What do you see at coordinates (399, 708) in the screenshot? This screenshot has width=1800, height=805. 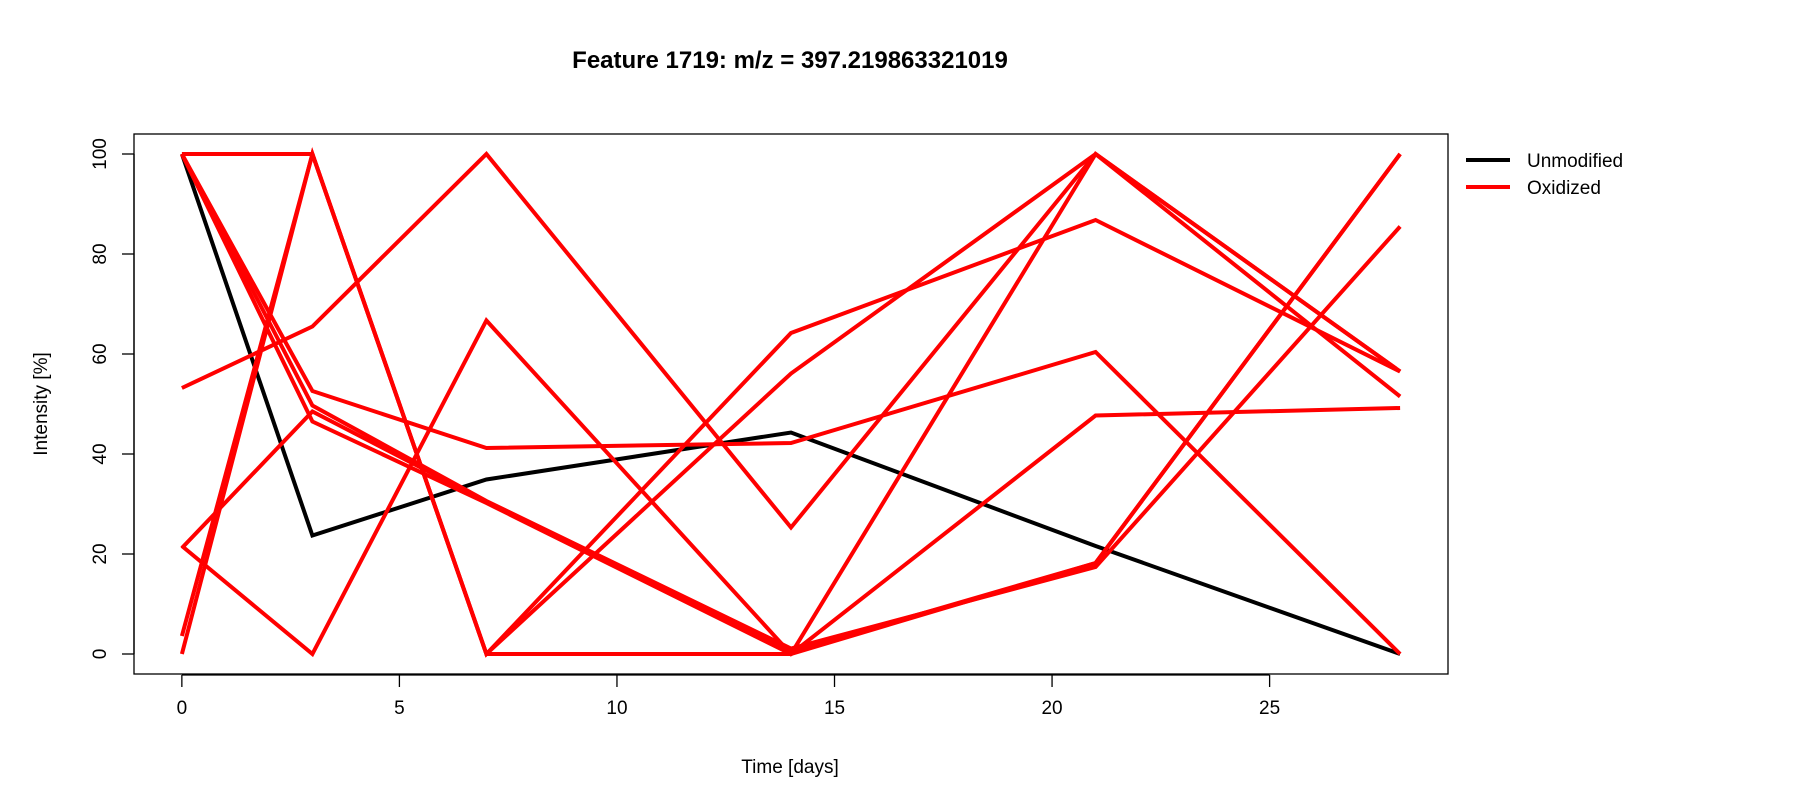 I see `x-tick-label: 5` at bounding box center [399, 708].